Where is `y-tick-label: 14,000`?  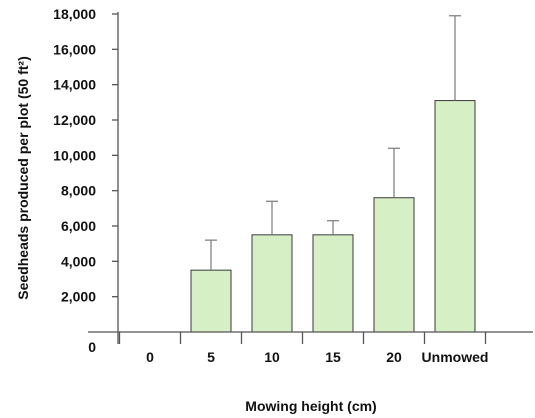 y-tick-label: 14,000 is located at coordinates (74, 85).